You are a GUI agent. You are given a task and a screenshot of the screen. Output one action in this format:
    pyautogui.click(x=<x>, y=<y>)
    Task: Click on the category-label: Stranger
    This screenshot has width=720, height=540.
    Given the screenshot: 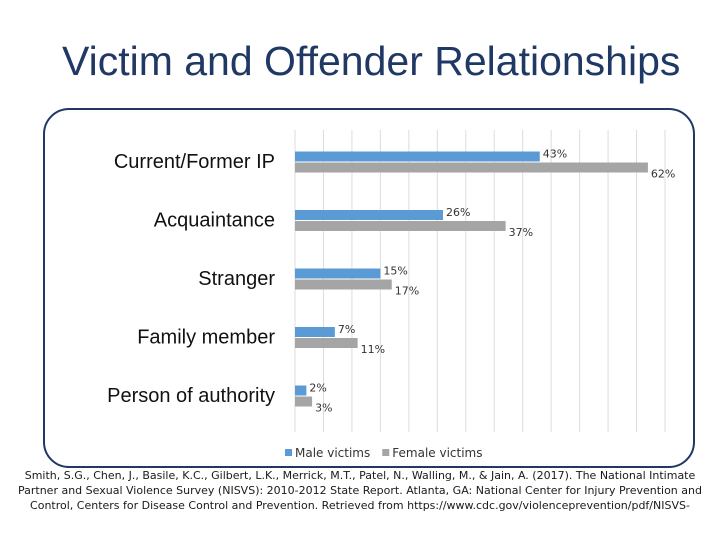 What is the action you would take?
    pyautogui.click(x=236, y=279)
    